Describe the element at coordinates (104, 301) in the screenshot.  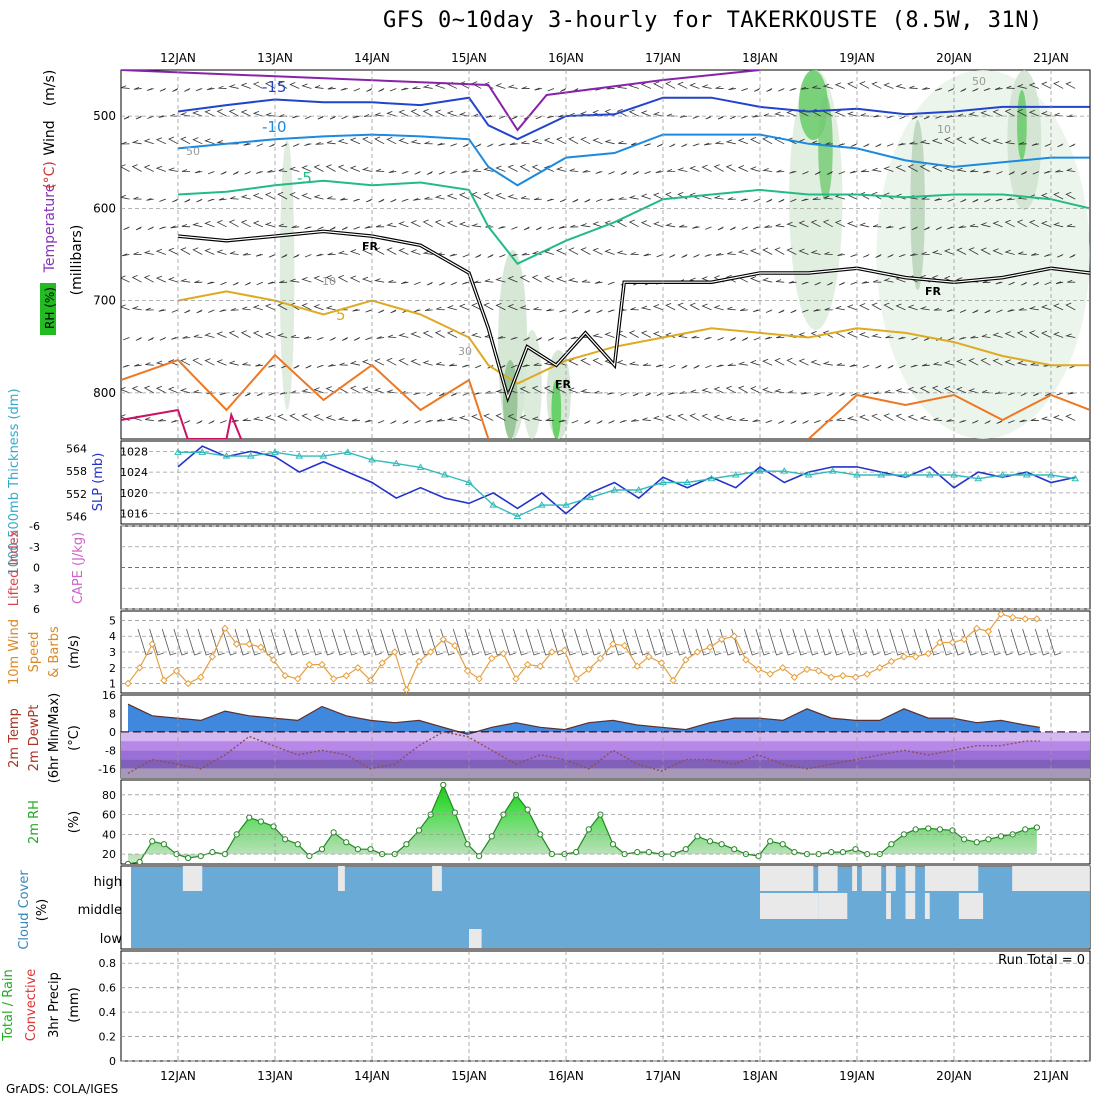
I see `pressure-tick-700: 700` at that location.